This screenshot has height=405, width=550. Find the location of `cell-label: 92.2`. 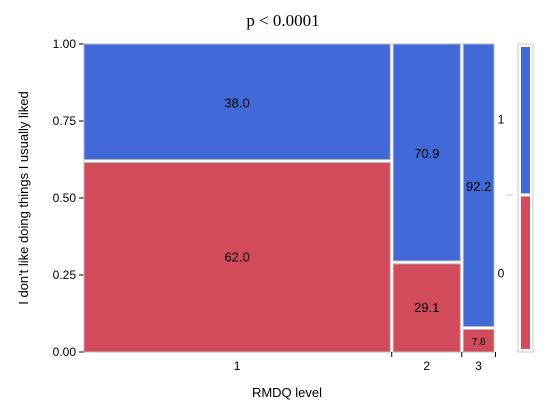

cell-label: 92.2 is located at coordinates (478, 186).